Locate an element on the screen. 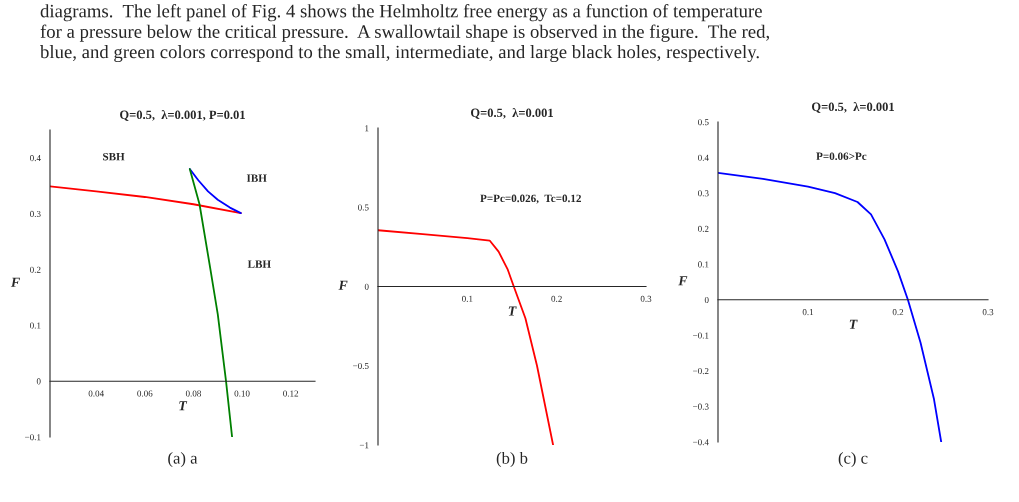  x-tick-label: 0.08 is located at coordinates (193, 393).